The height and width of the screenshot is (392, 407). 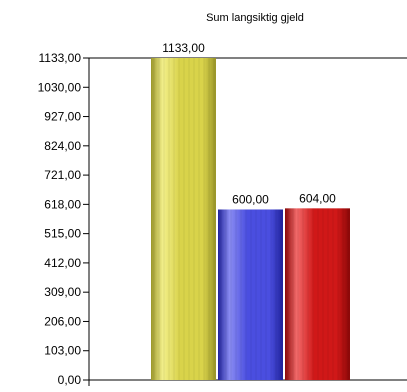 I want to click on y-tick-label: 0,00, so click(x=70, y=380).